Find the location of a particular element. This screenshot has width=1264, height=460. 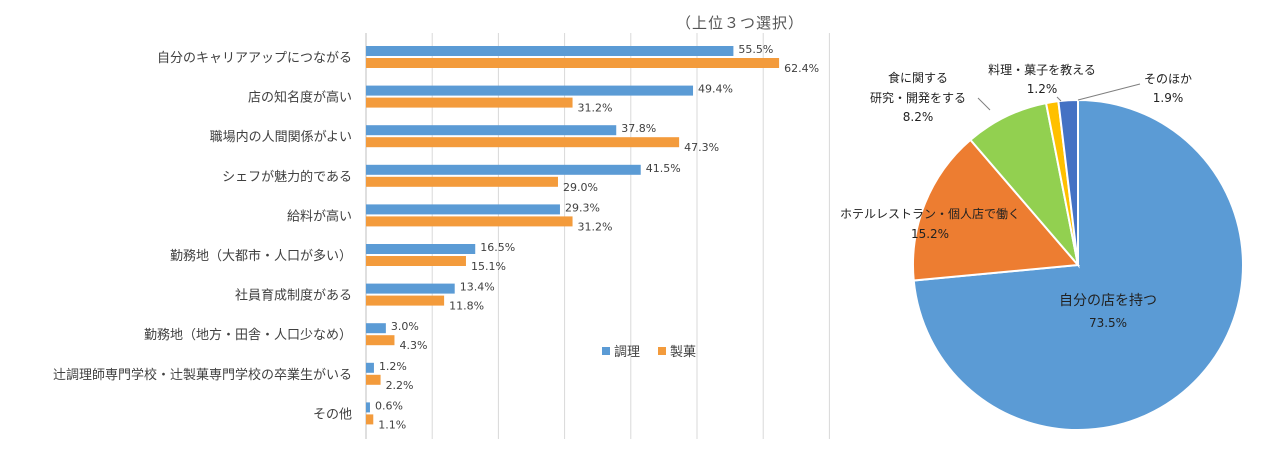

data-label: 15.1% is located at coordinates (488, 266).